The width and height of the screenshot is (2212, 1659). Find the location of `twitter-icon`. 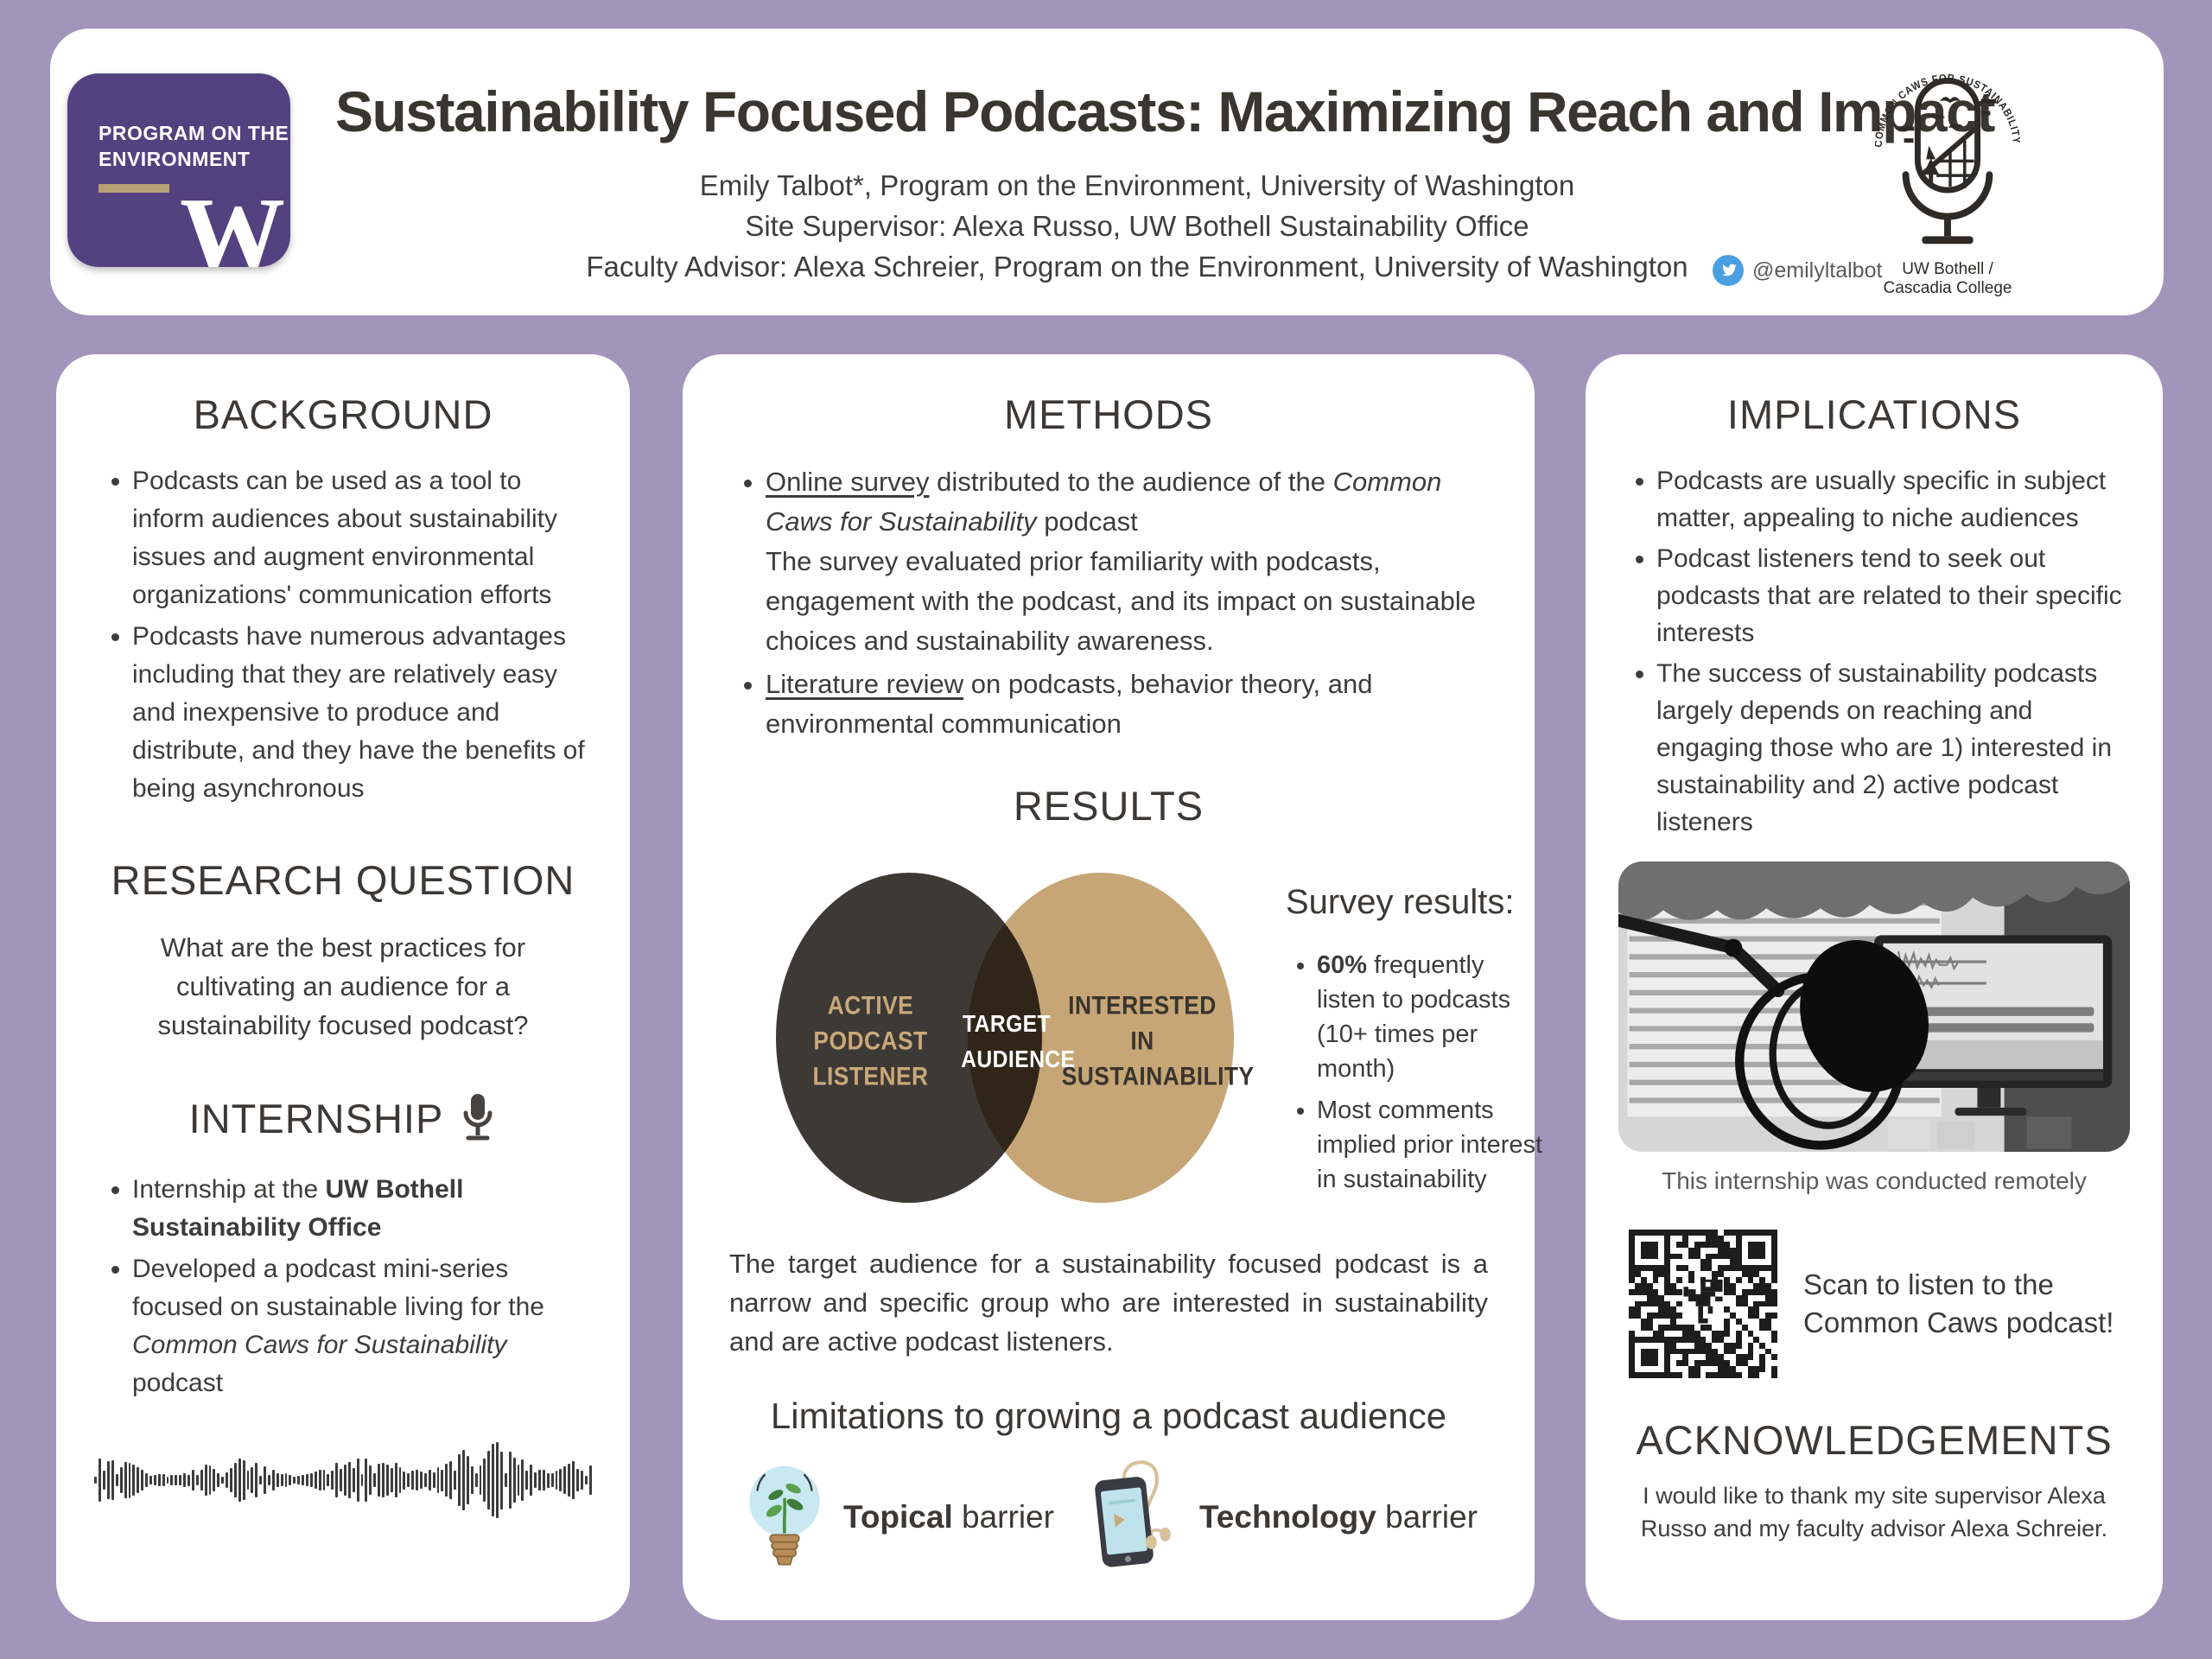

twitter-icon is located at coordinates (1728, 270).